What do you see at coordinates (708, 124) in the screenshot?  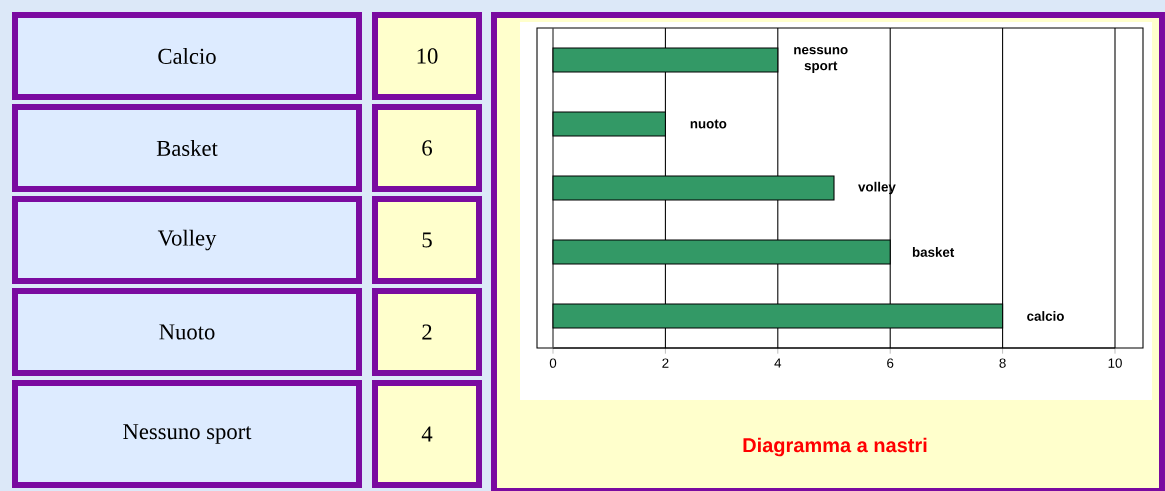 I see `y-tick-label: nuoto` at bounding box center [708, 124].